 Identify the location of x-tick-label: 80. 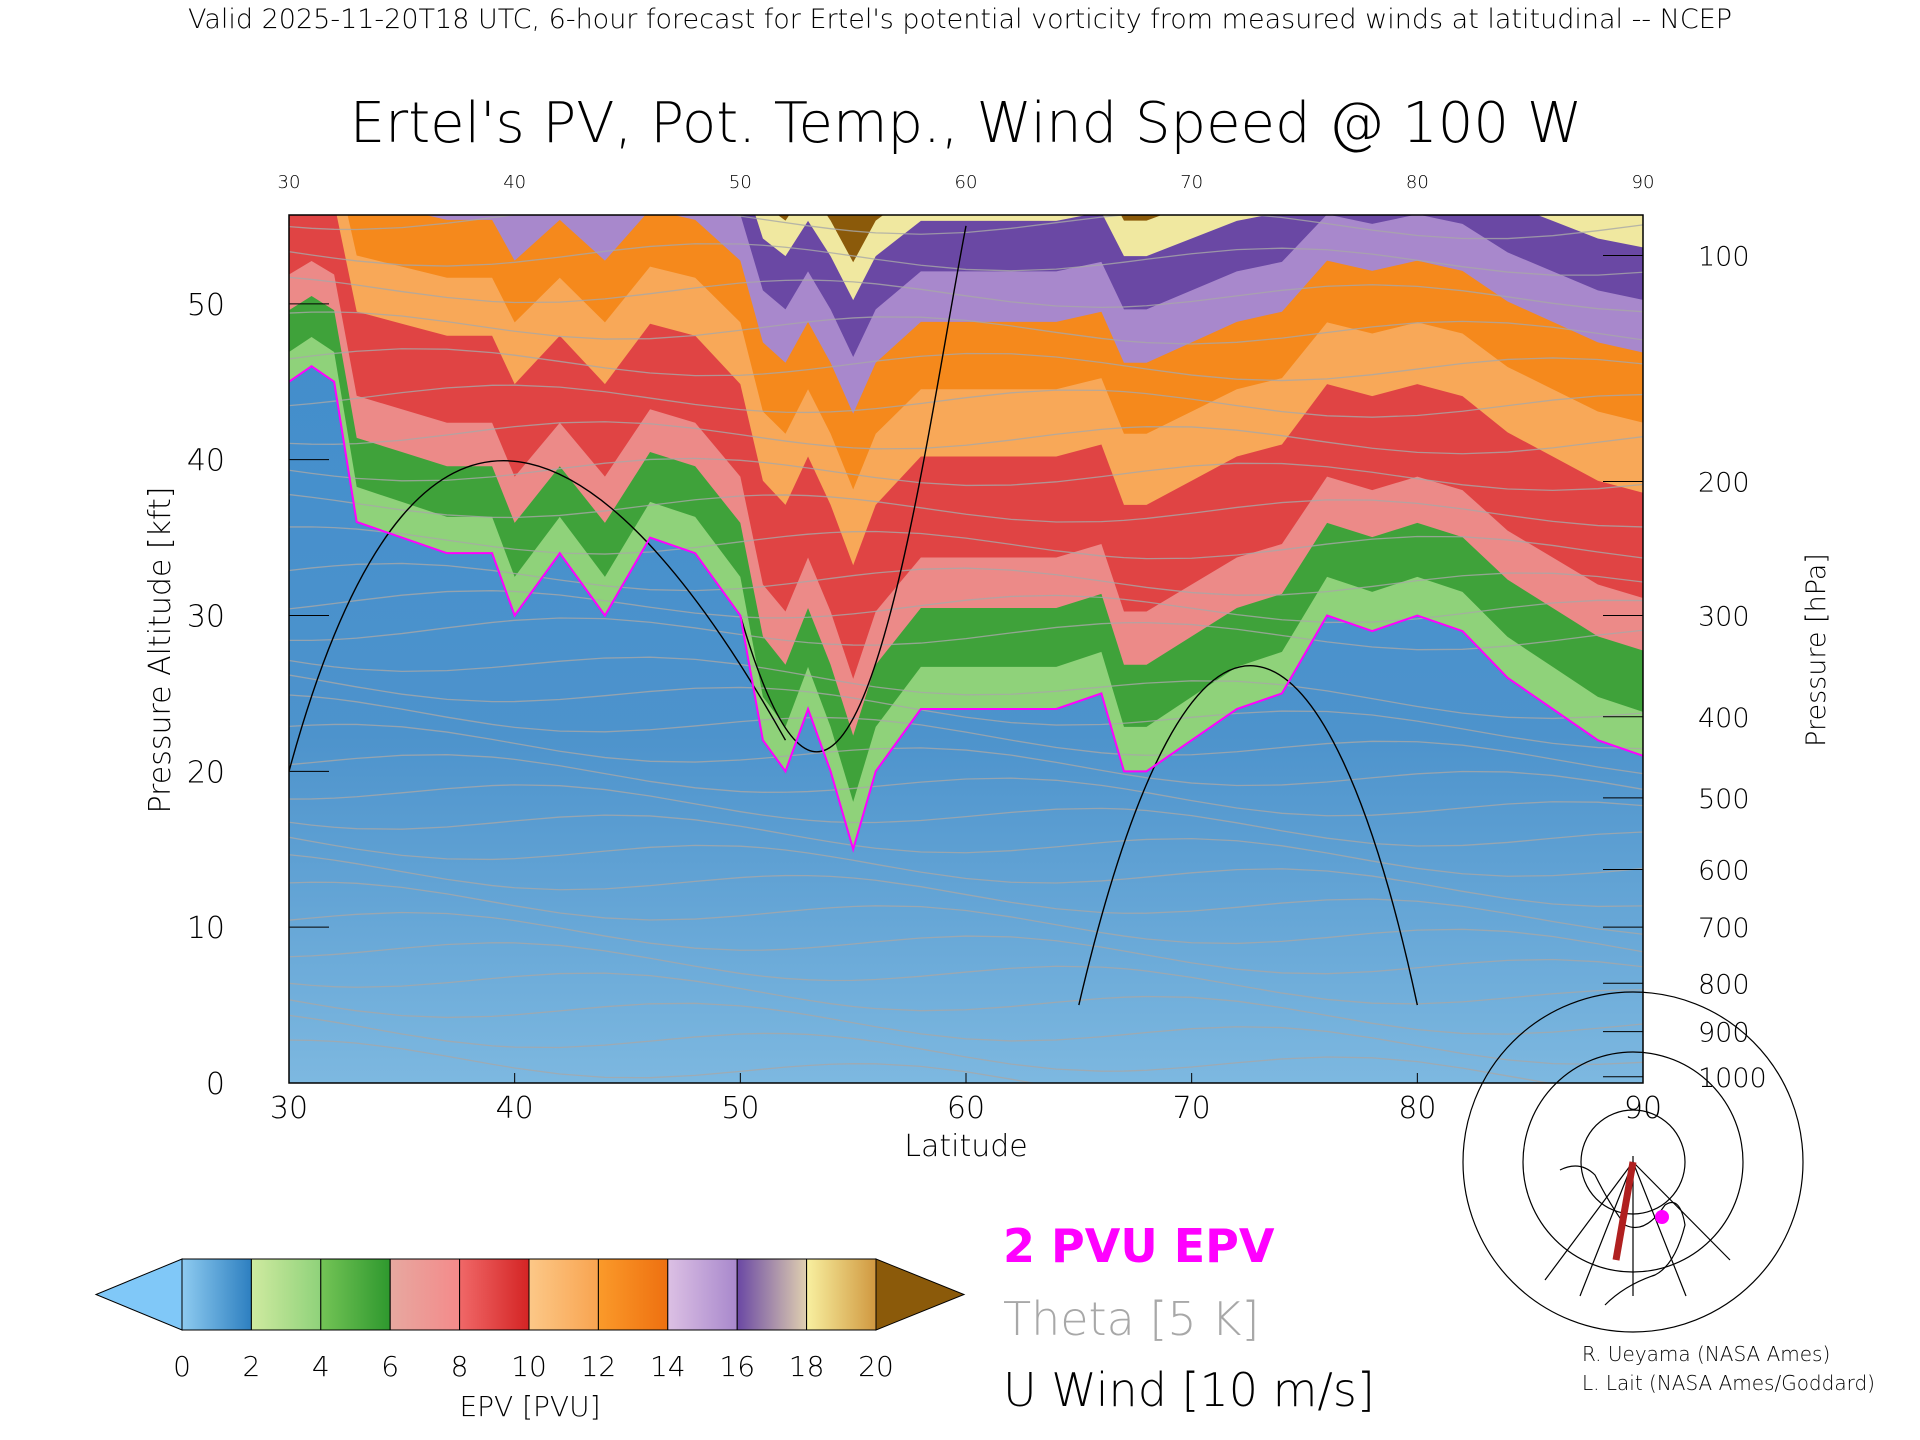
(1417, 1108).